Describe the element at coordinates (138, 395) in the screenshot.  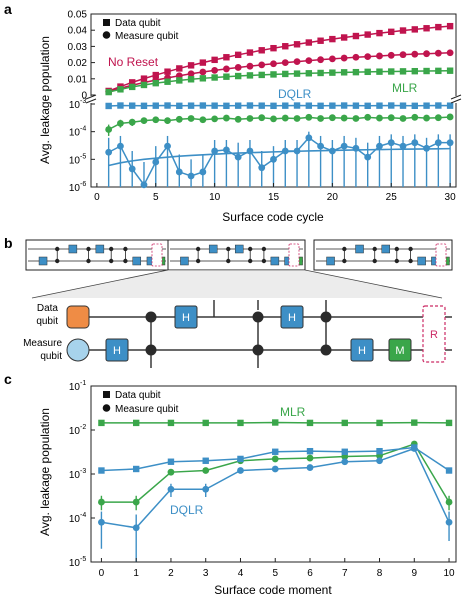
I see `panel-c-legend-data-qubit: Data qubit` at that location.